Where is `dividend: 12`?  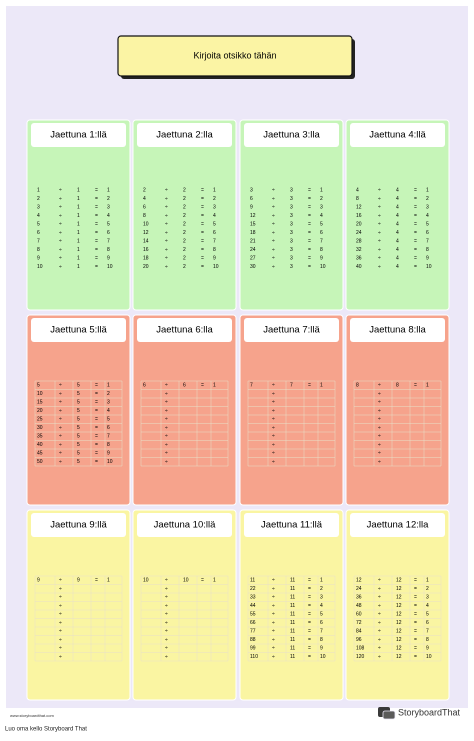
dividend: 12 is located at coordinates (146, 233).